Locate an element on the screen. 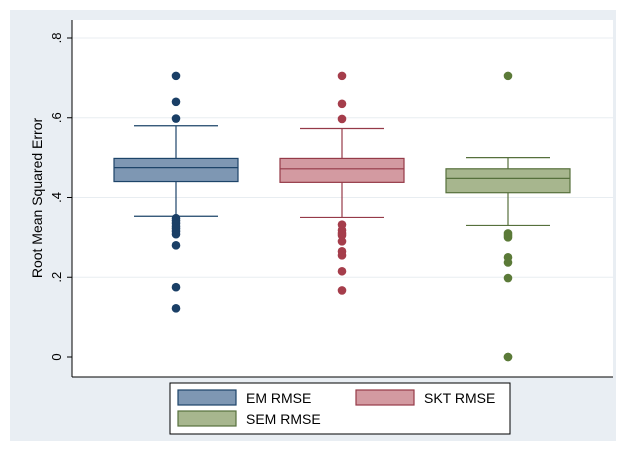 The height and width of the screenshot is (451, 626). y-tick-label: .2 is located at coordinates (56, 277).